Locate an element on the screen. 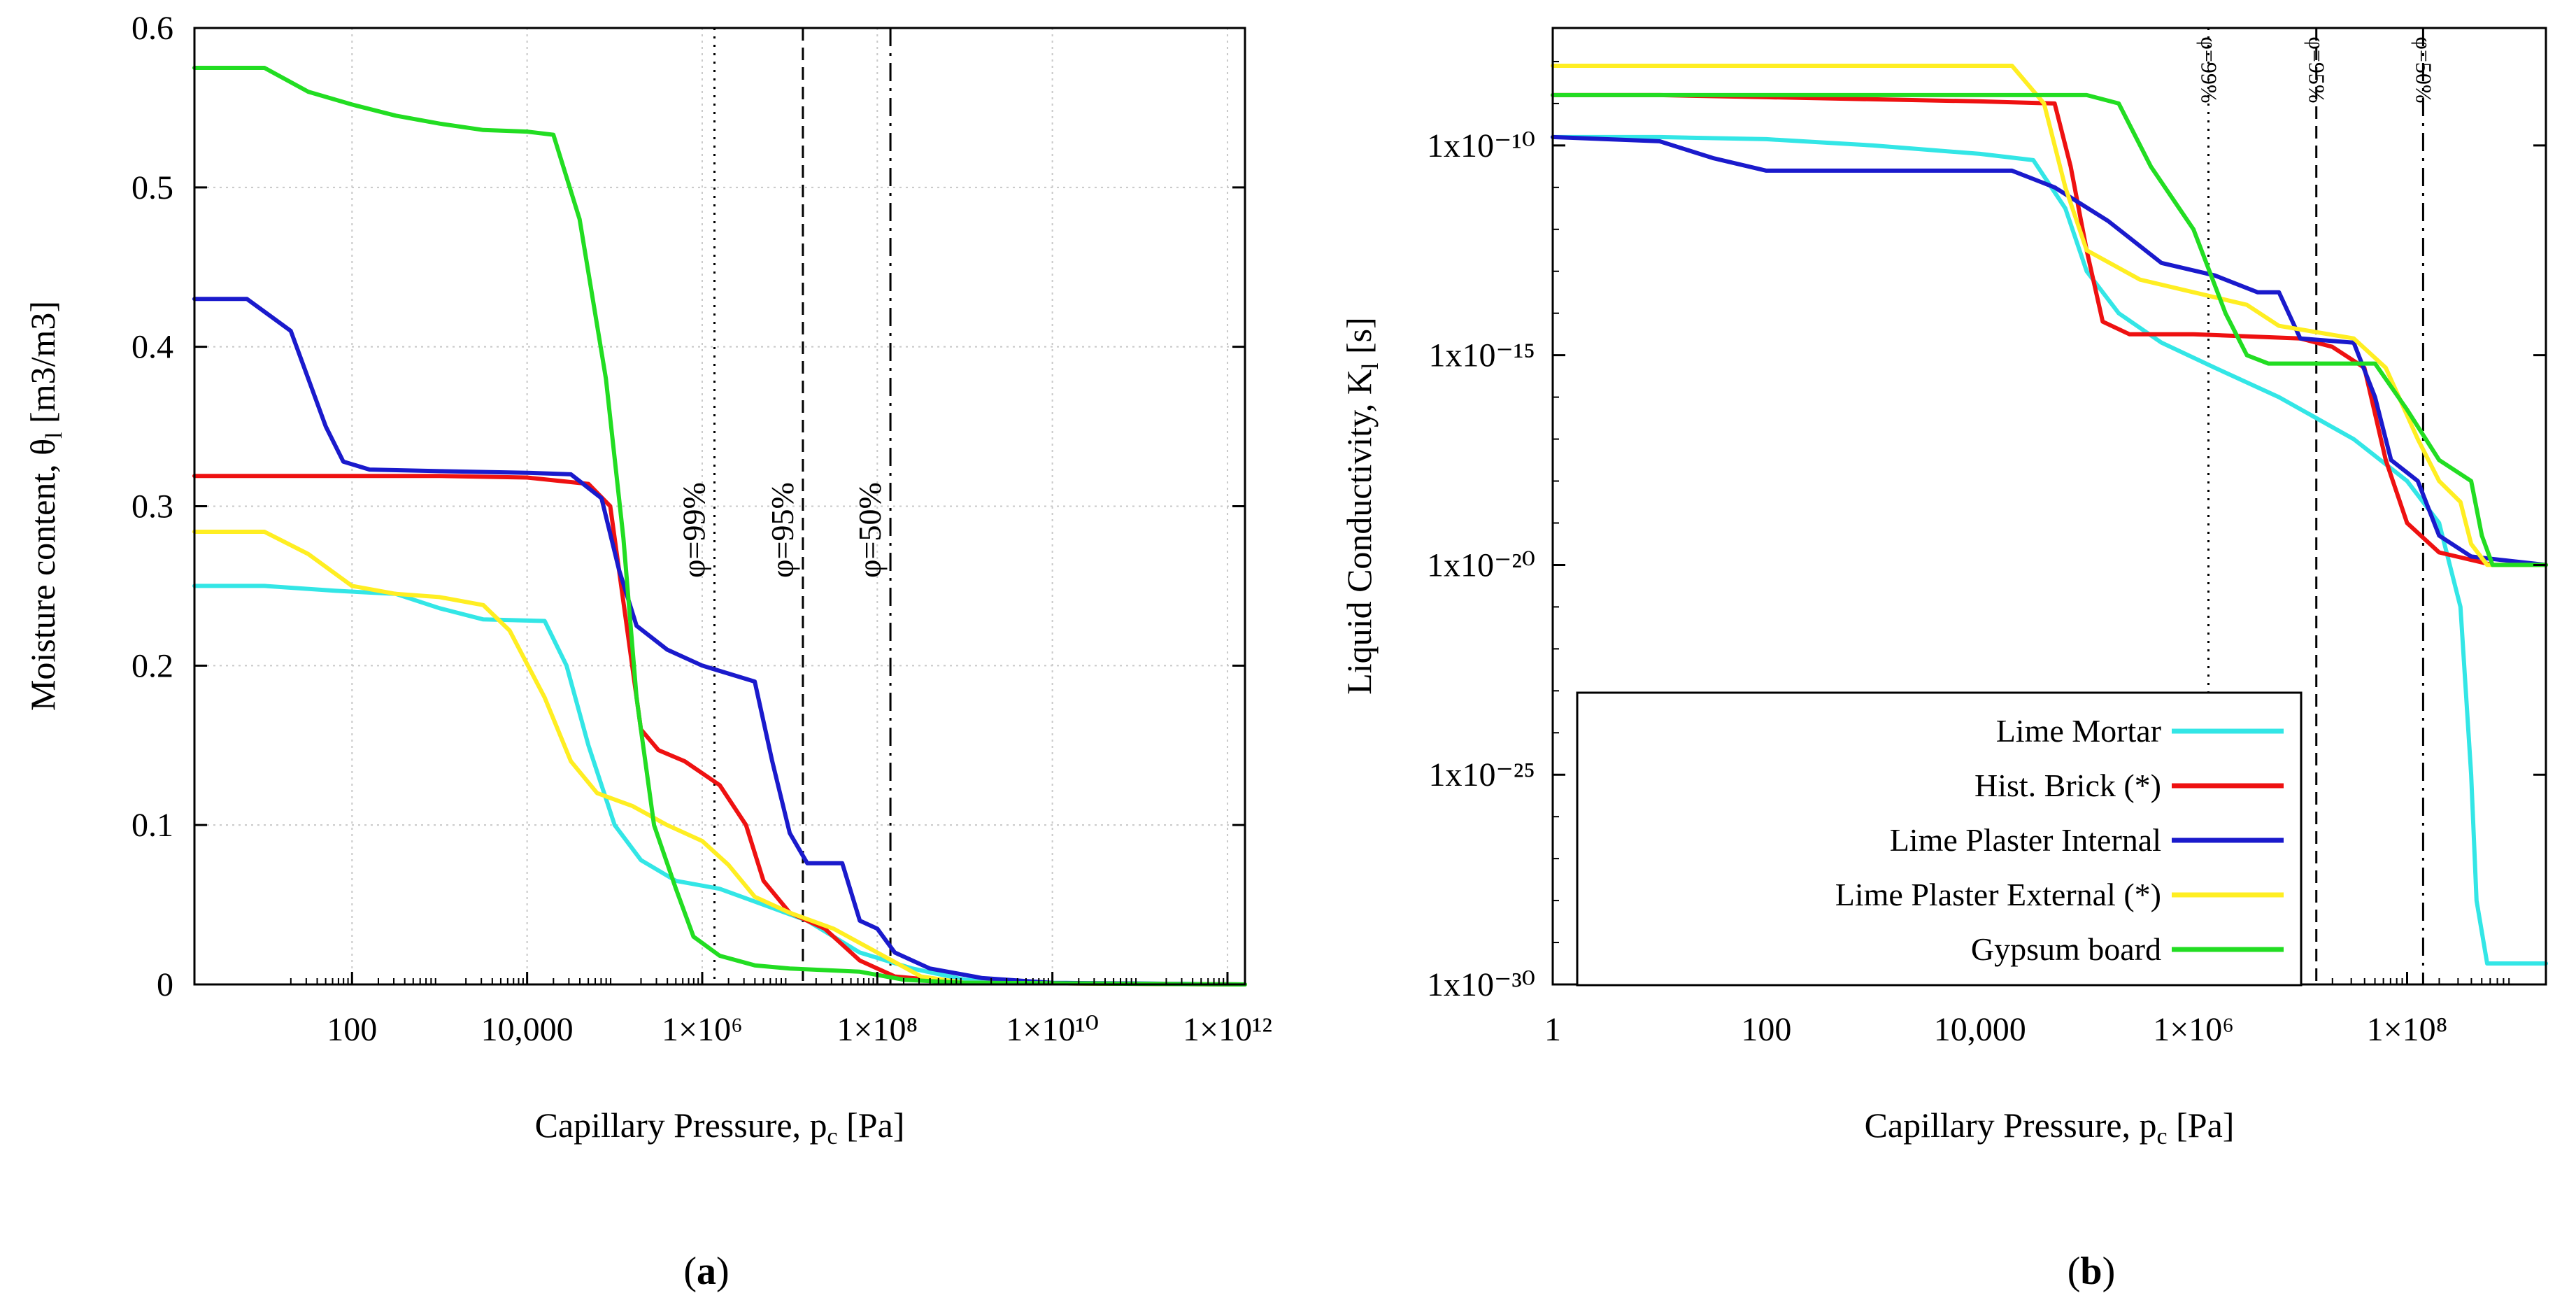 This screenshot has width=2576, height=1314. panel-a-y-axis-title: Moisture content, θl [m3/m3] is located at coordinates (45, 506).